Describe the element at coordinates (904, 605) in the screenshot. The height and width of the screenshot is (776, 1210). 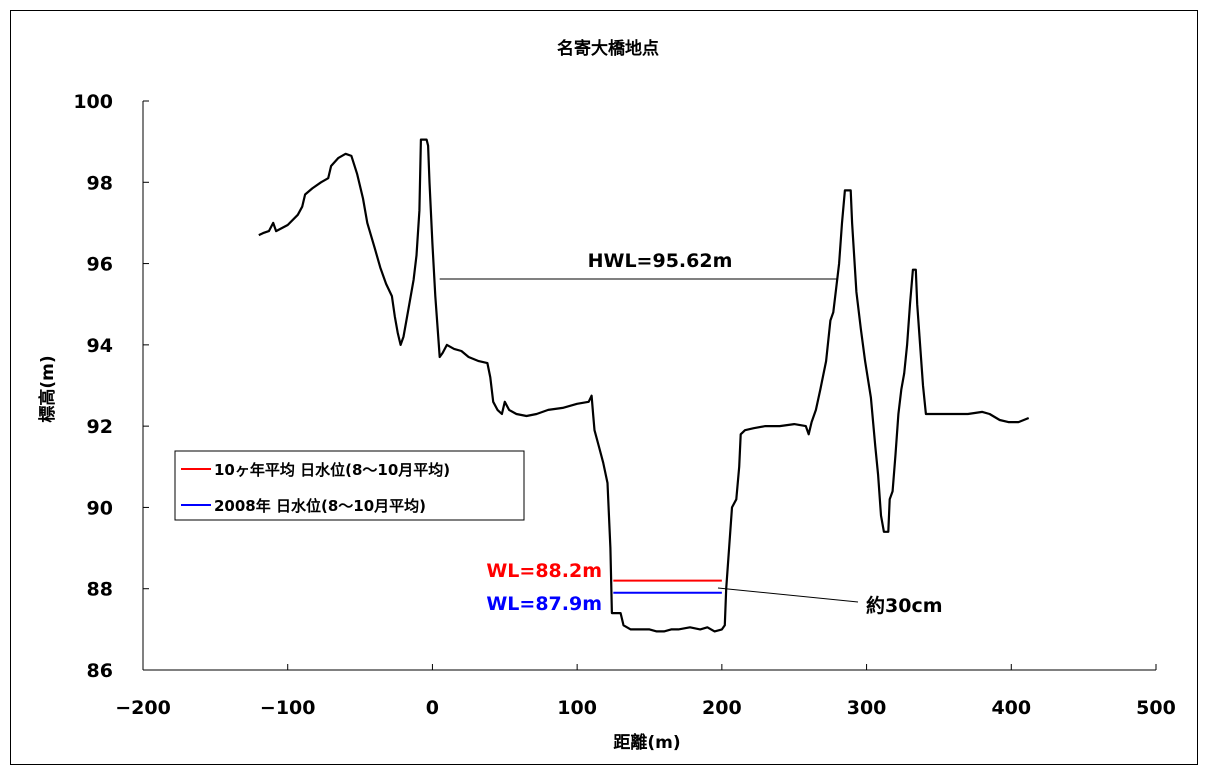
I see `diff-label: 約30cm` at that location.